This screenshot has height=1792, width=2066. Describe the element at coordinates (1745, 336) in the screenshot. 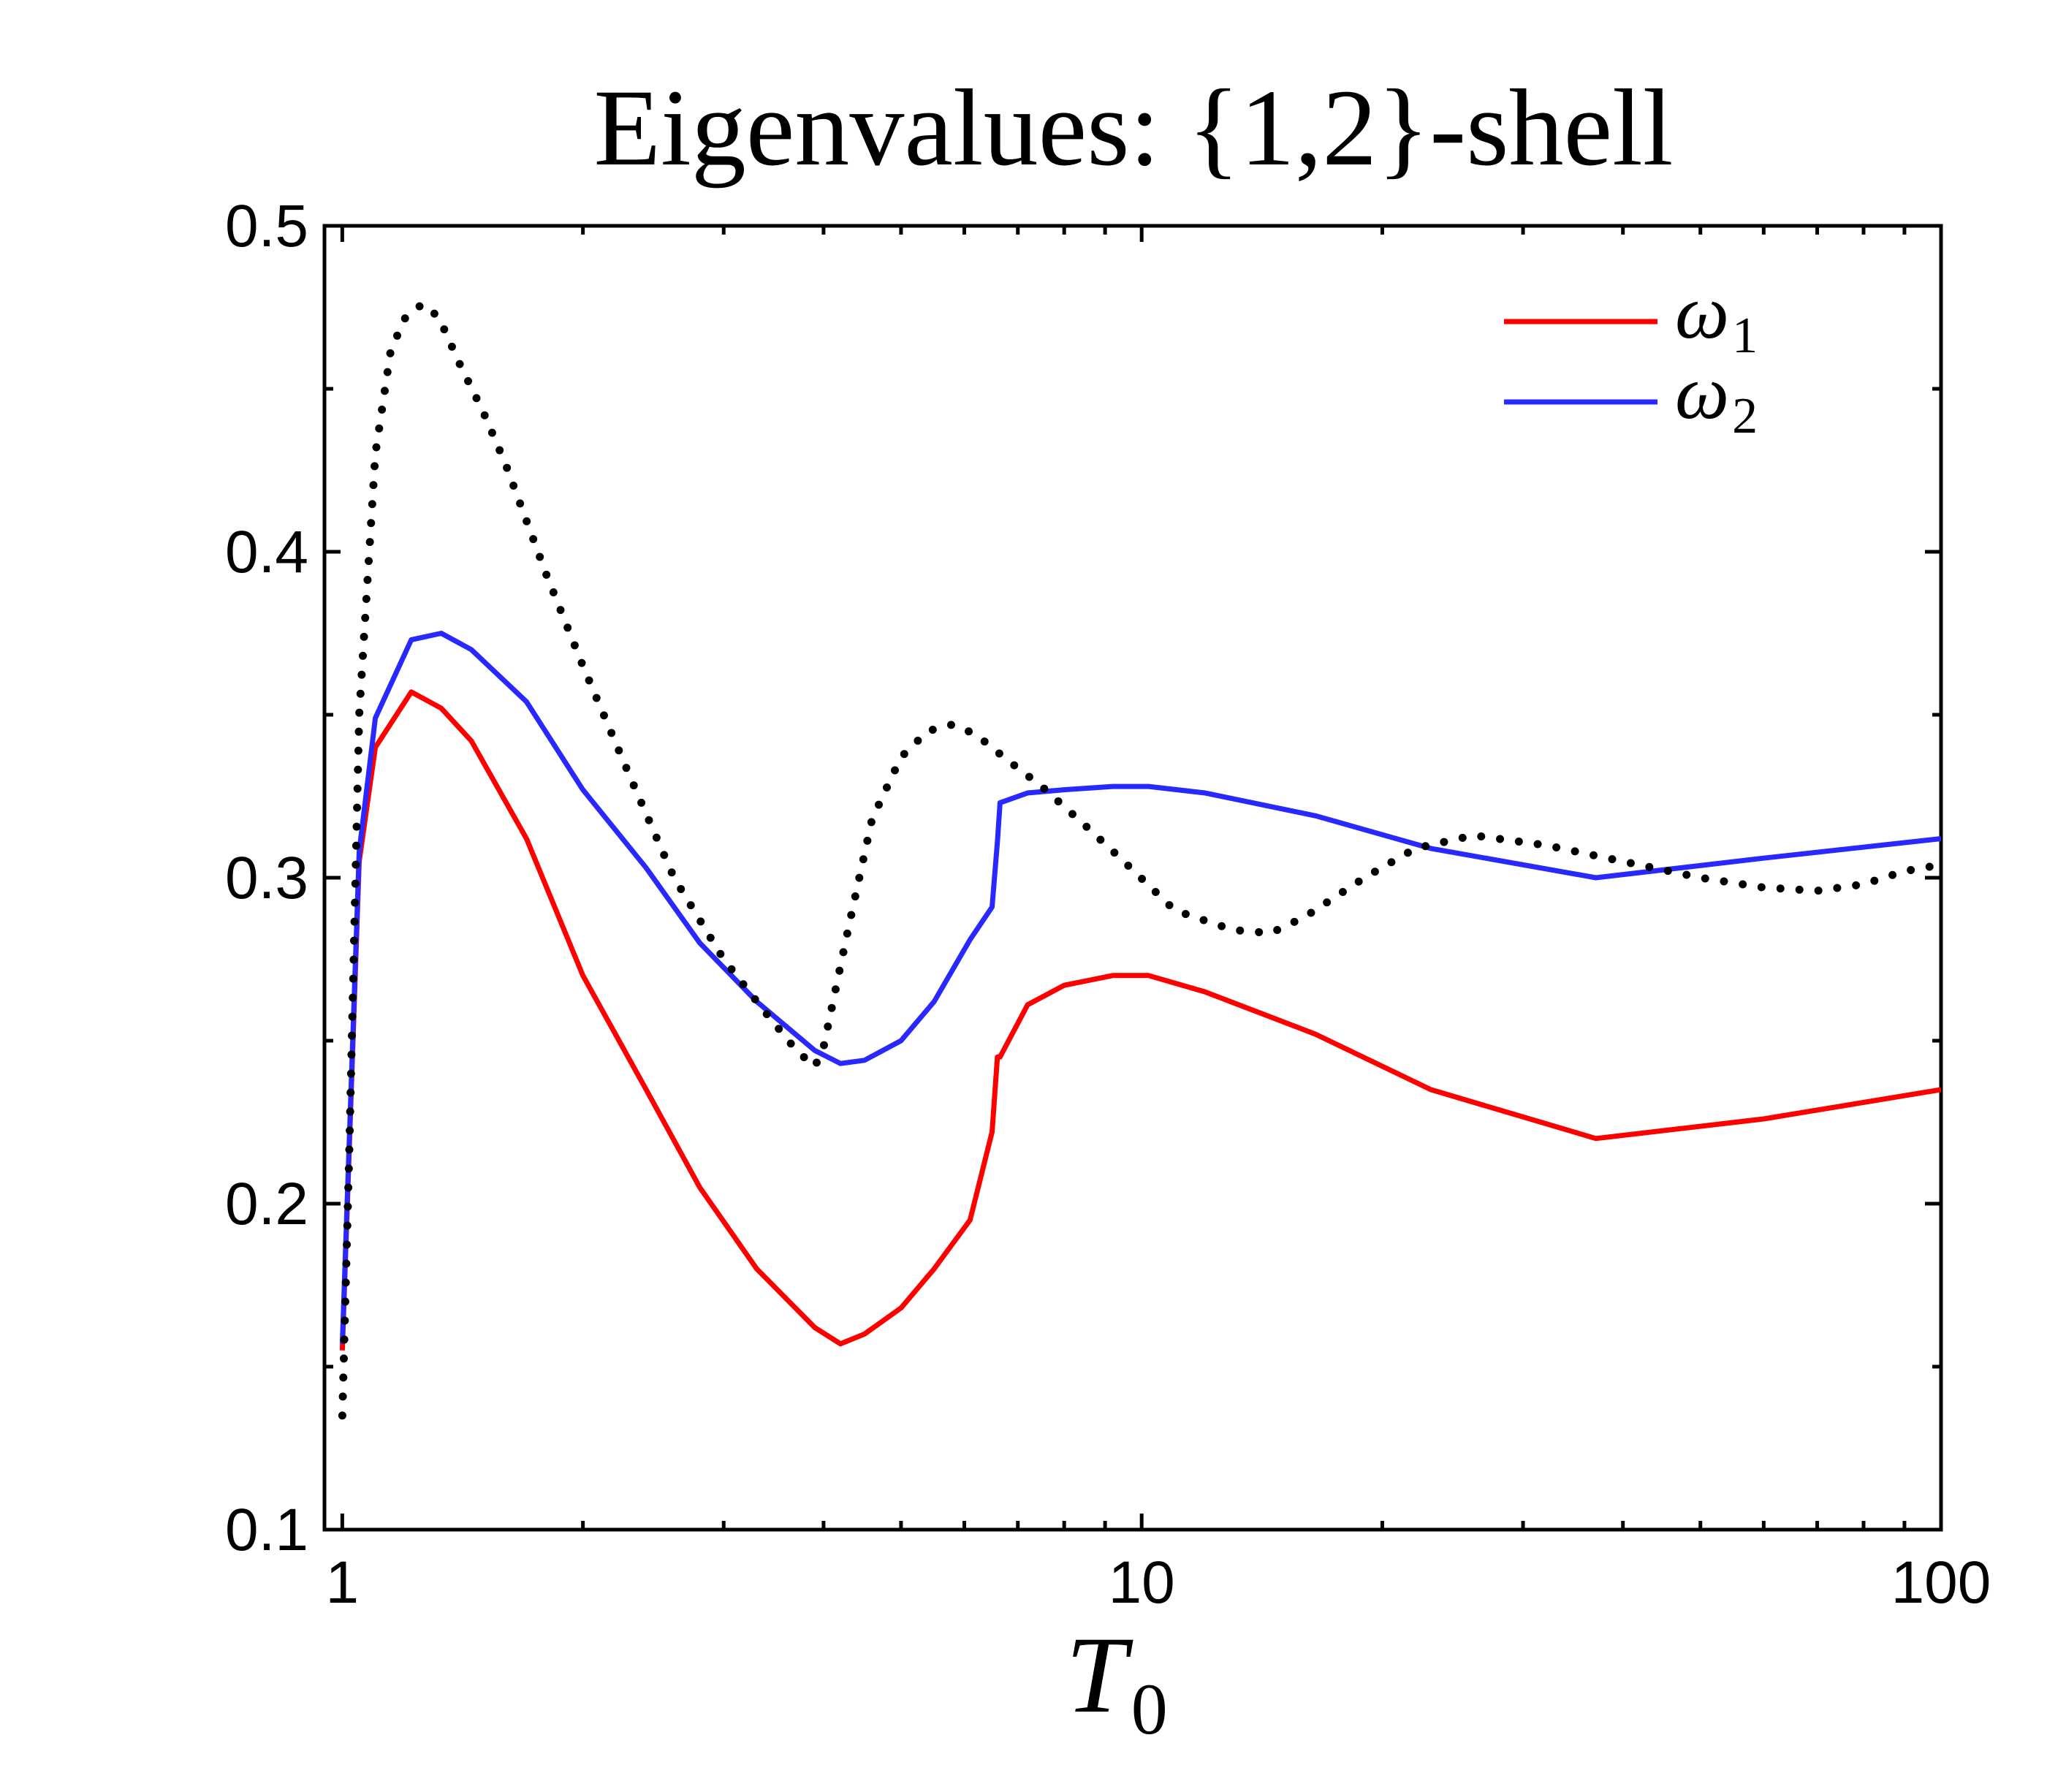

I see `legend-label-subscript: 1` at that location.